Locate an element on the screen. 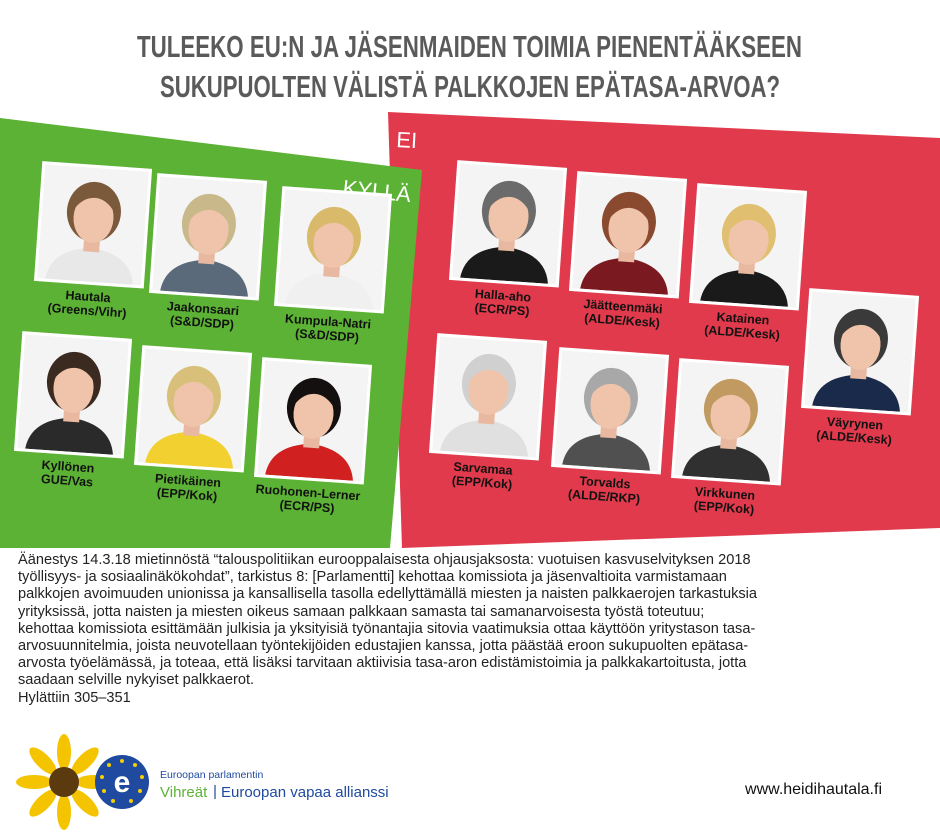  person-card: Jäätteenmäki (ALDE/Kesk) is located at coordinates (627, 252).